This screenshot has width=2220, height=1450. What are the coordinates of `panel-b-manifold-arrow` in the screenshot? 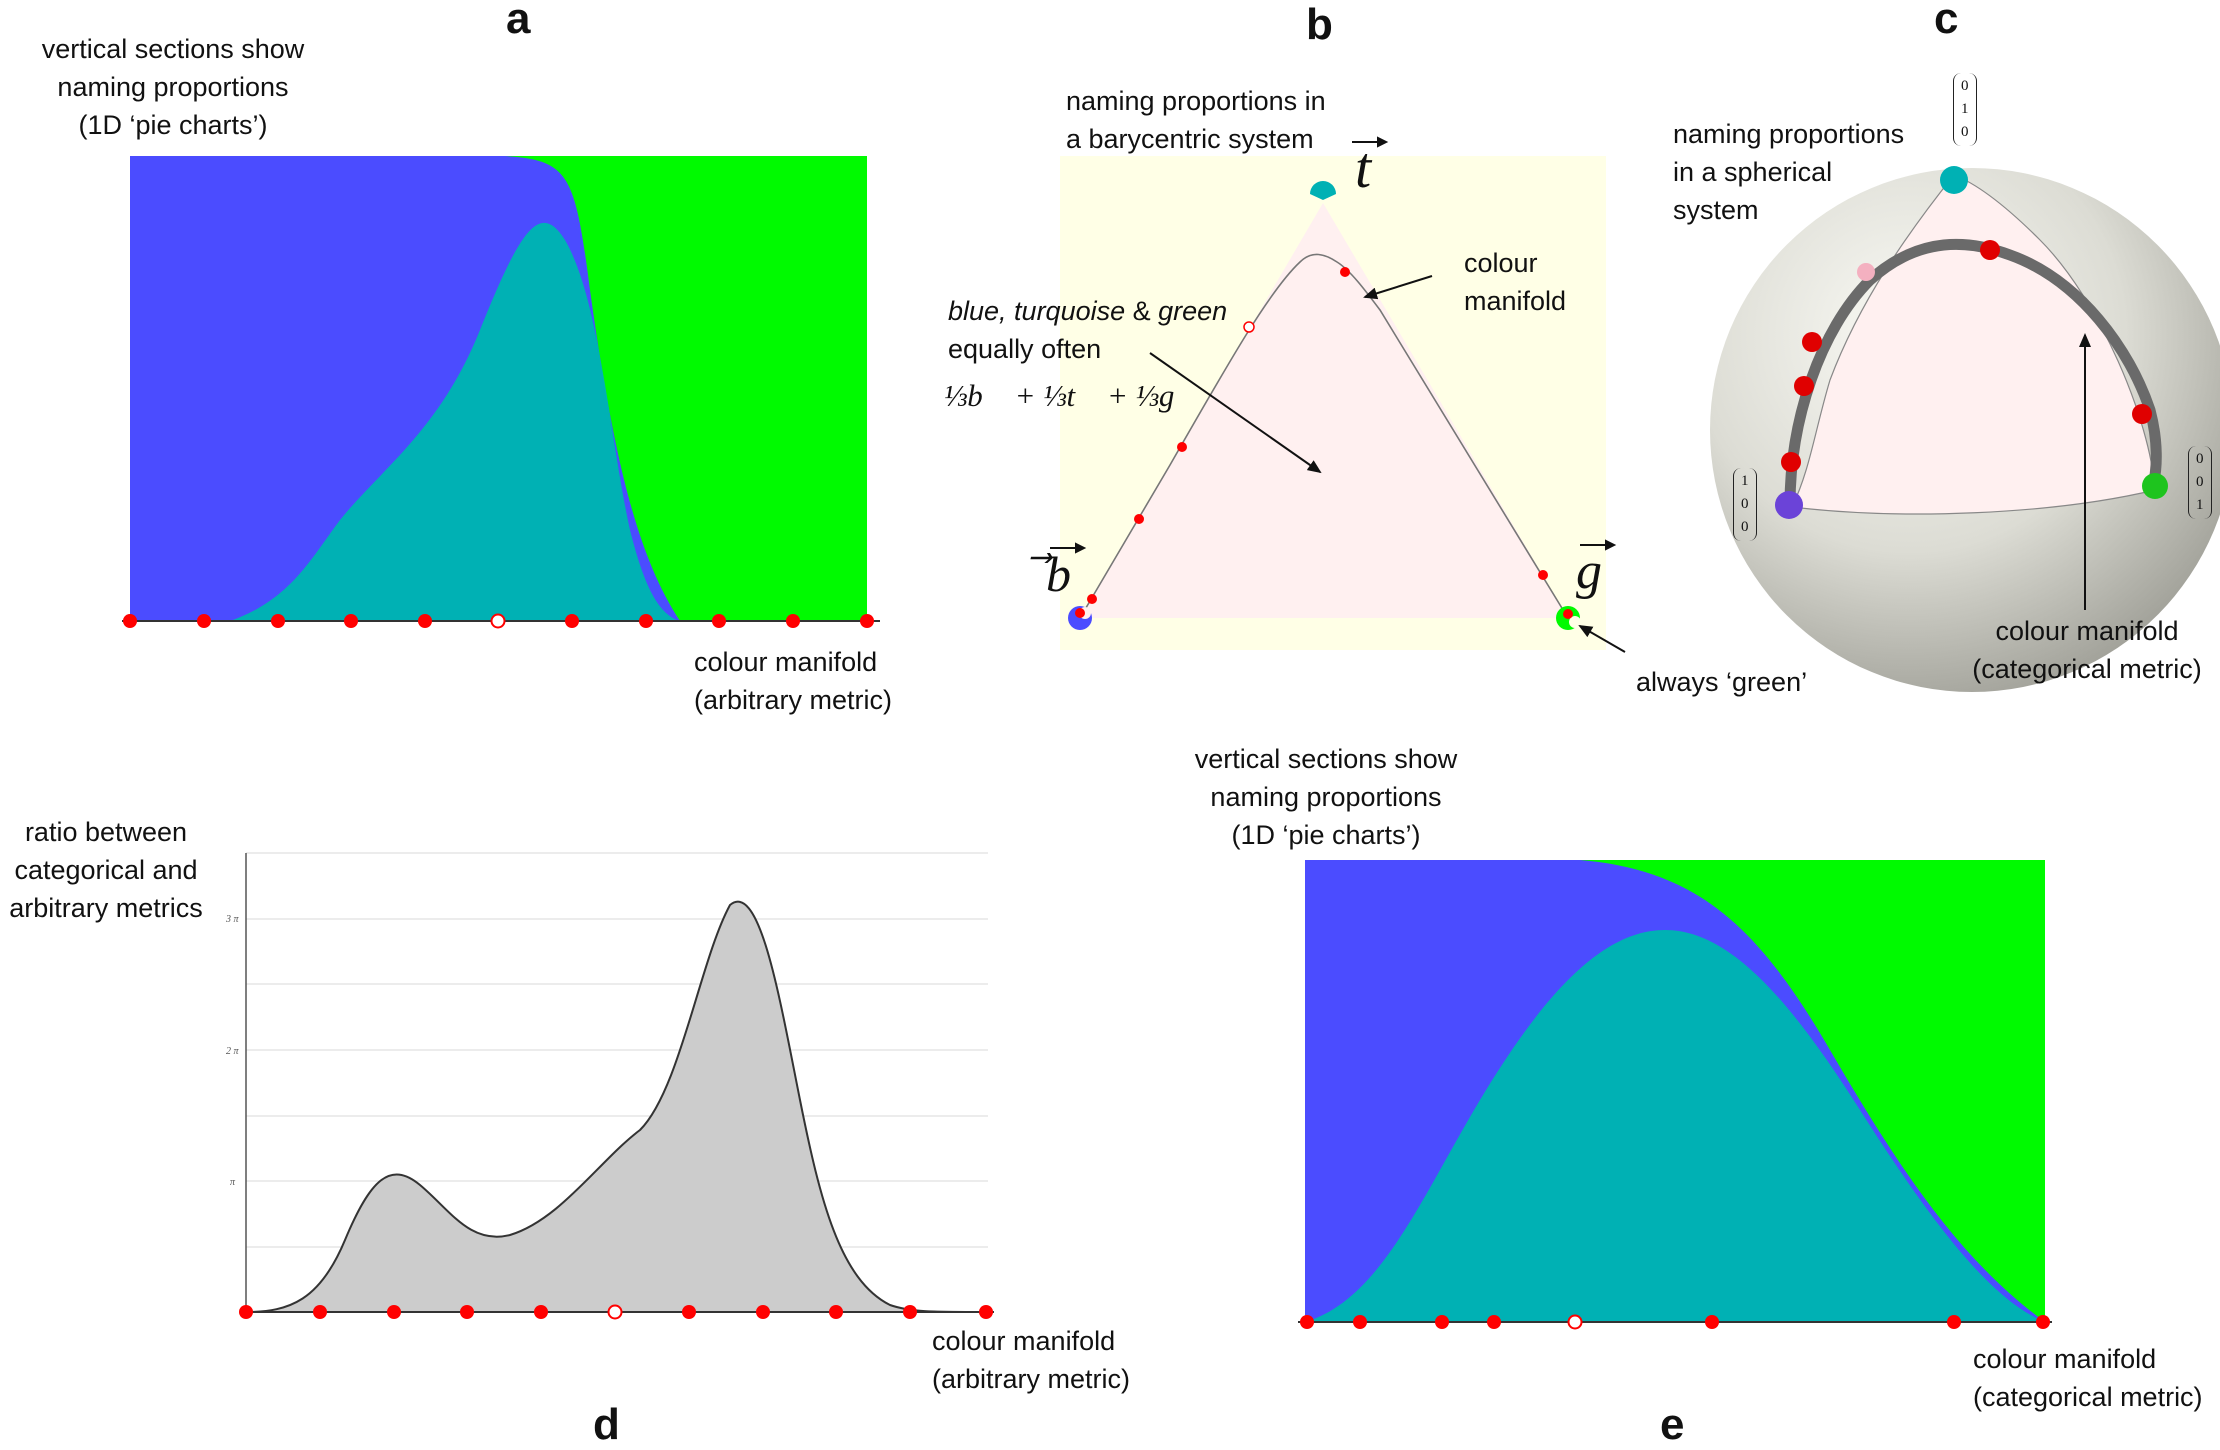 It's located at (1398, 287).